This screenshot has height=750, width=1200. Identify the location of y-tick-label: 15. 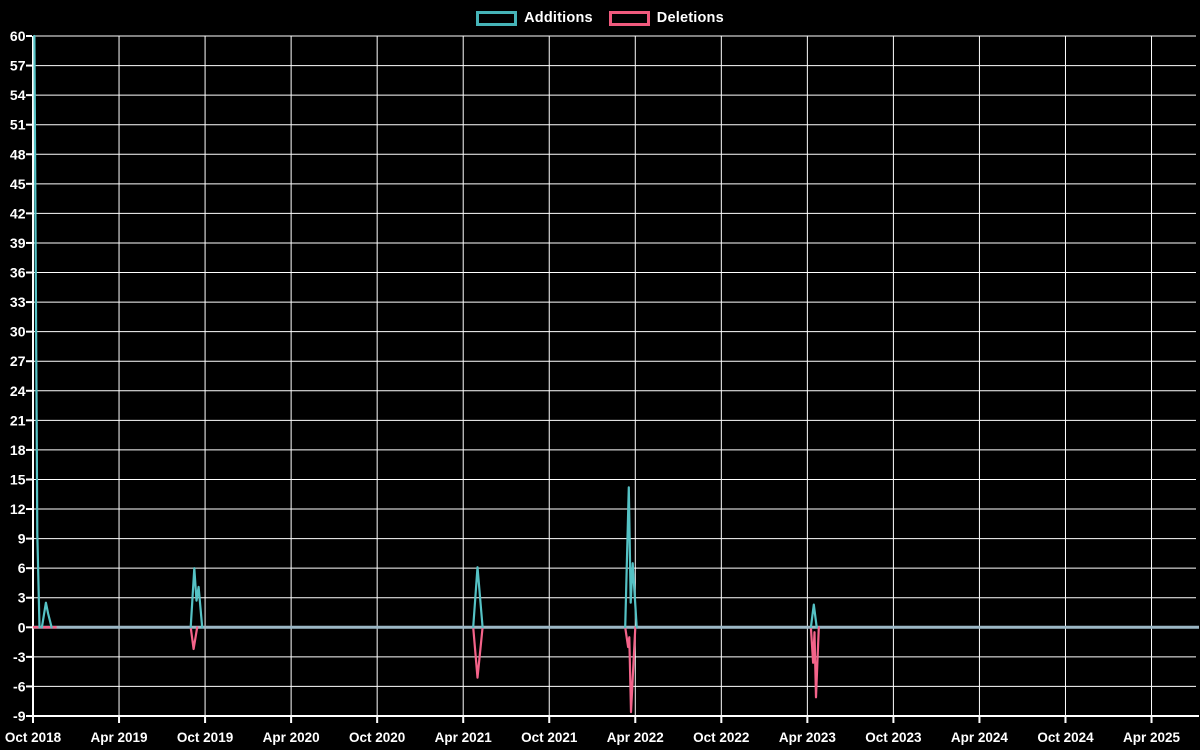
(18, 479).